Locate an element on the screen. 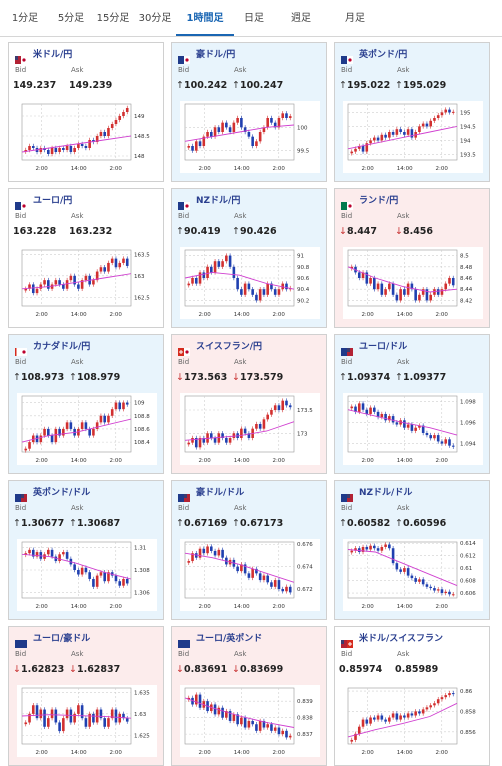 The image size is (502, 766). pair-name: 豪ドル/ドル is located at coordinates (220, 493).